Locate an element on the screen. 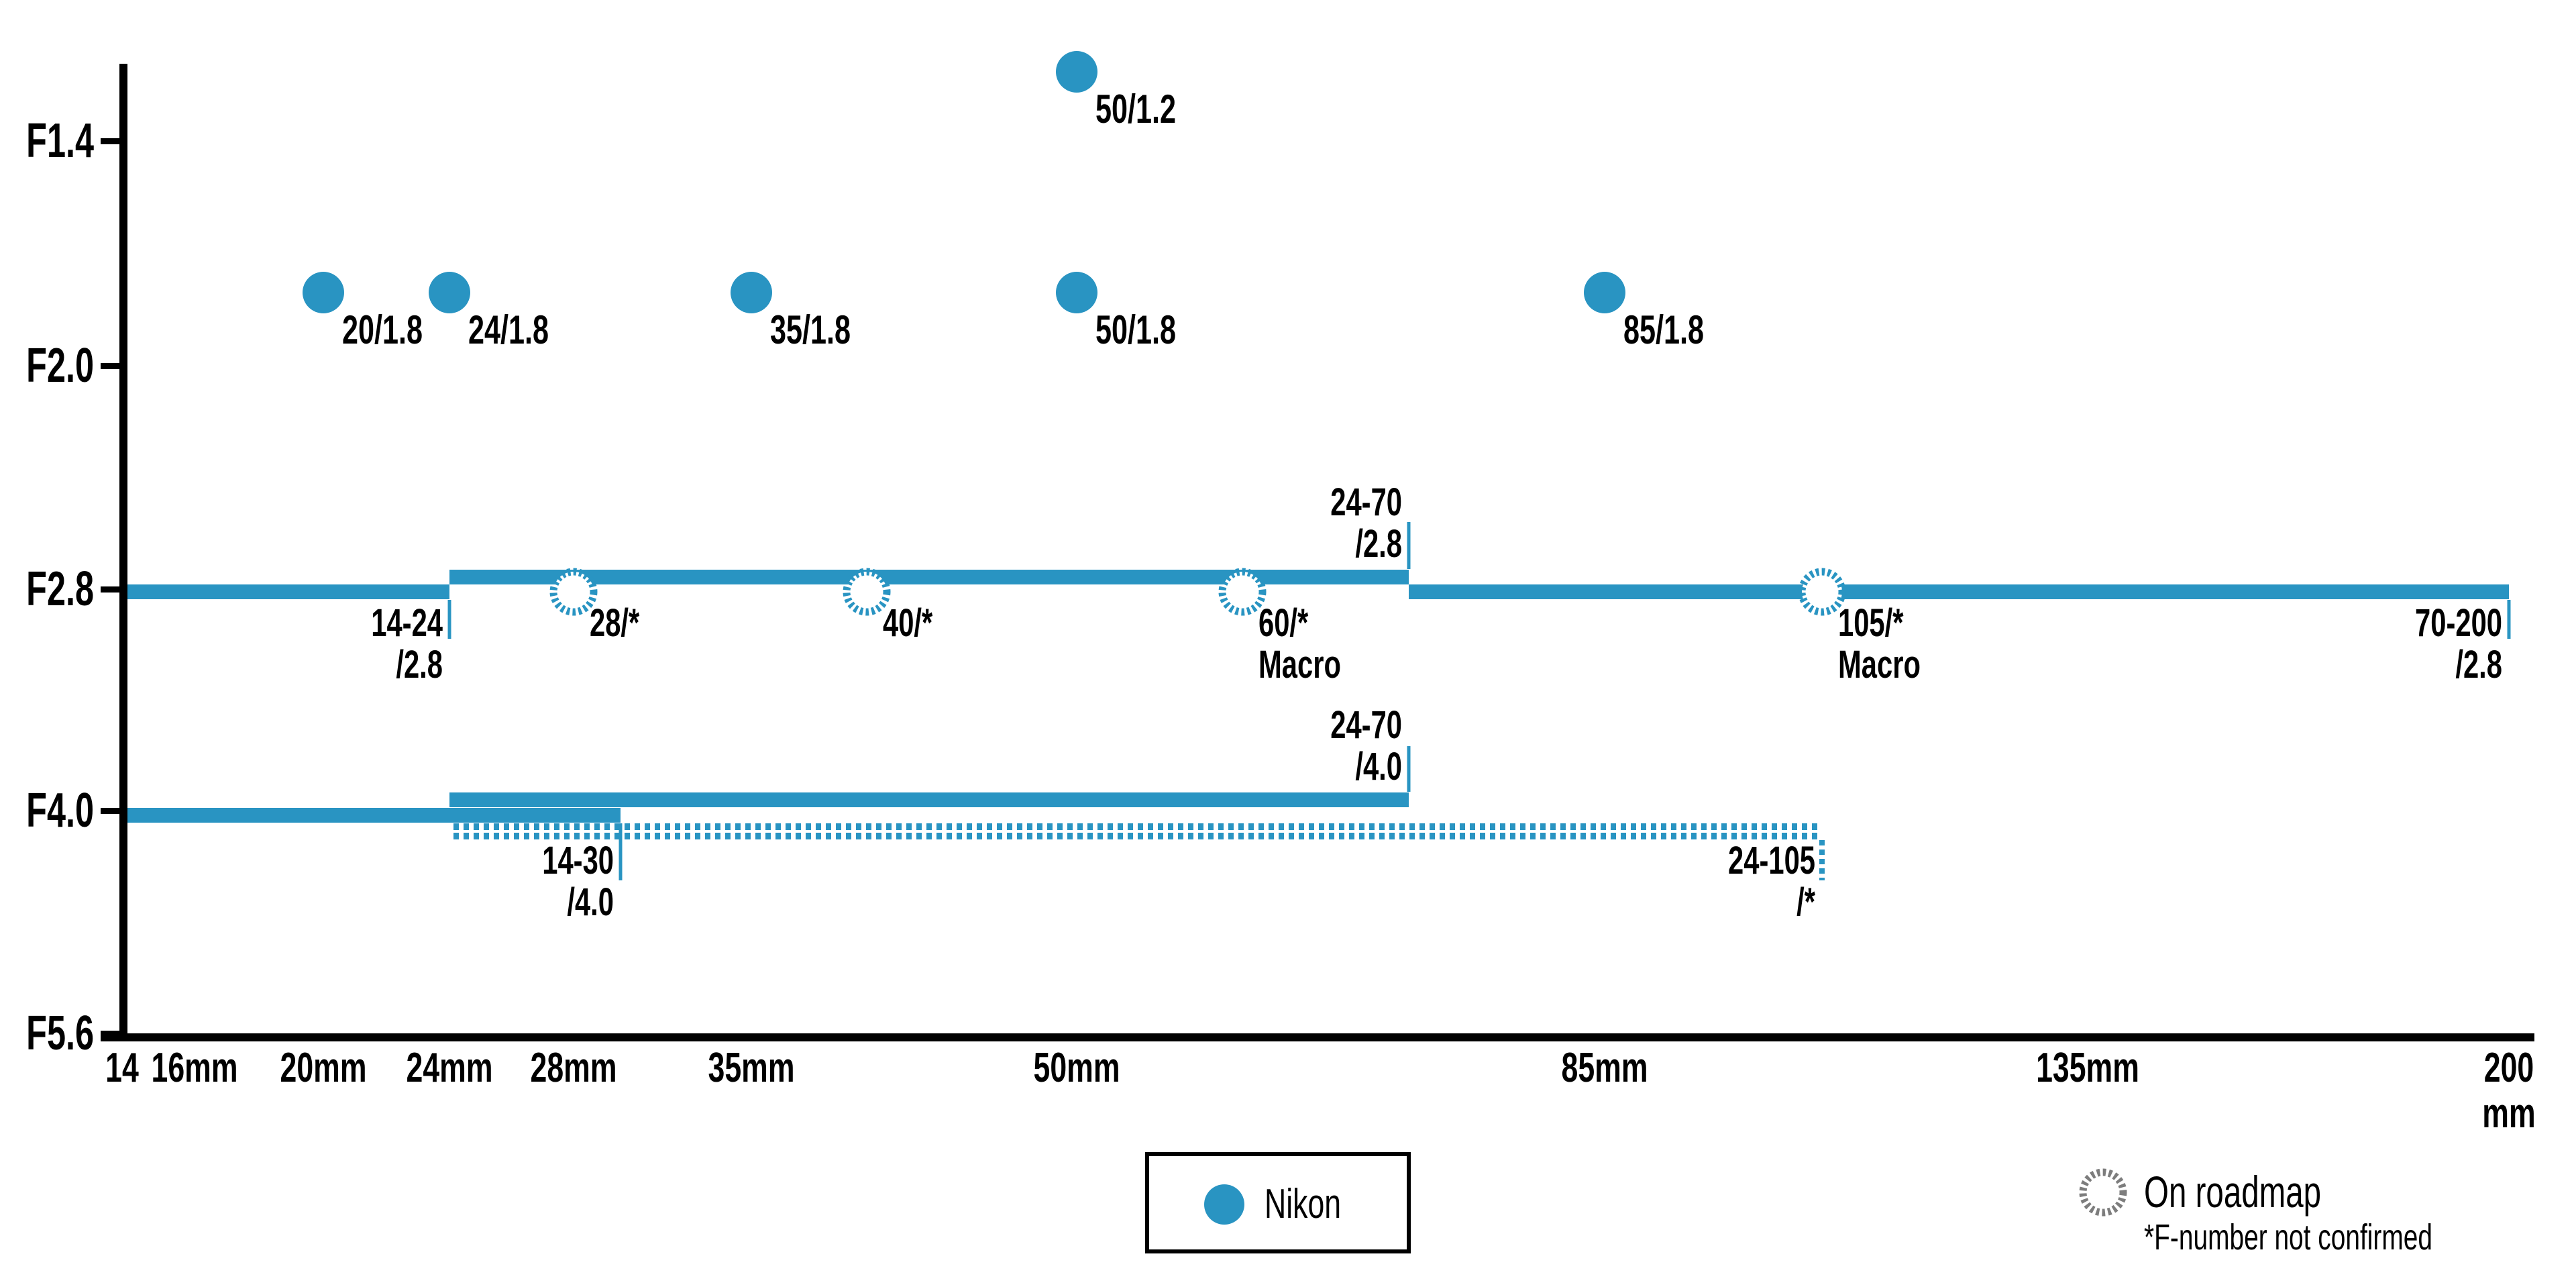  x-axis-tick-label: 20mm is located at coordinates (323, 1068).